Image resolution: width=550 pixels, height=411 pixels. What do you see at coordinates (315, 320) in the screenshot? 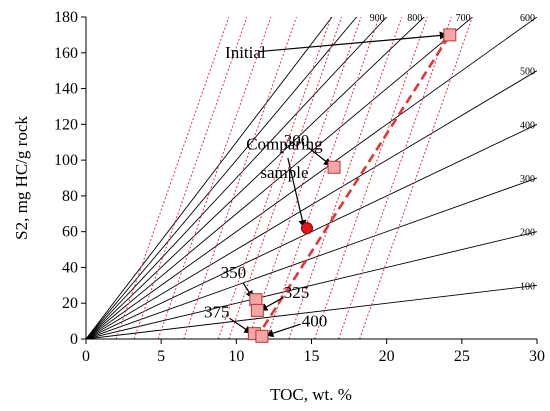
I see `annotation-label-8: 400` at bounding box center [315, 320].